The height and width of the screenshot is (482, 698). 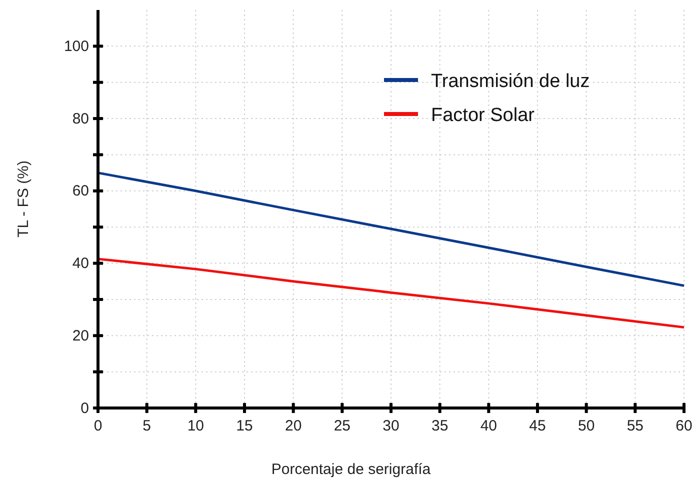 I want to click on x-tick-label: 55, so click(x=635, y=426).